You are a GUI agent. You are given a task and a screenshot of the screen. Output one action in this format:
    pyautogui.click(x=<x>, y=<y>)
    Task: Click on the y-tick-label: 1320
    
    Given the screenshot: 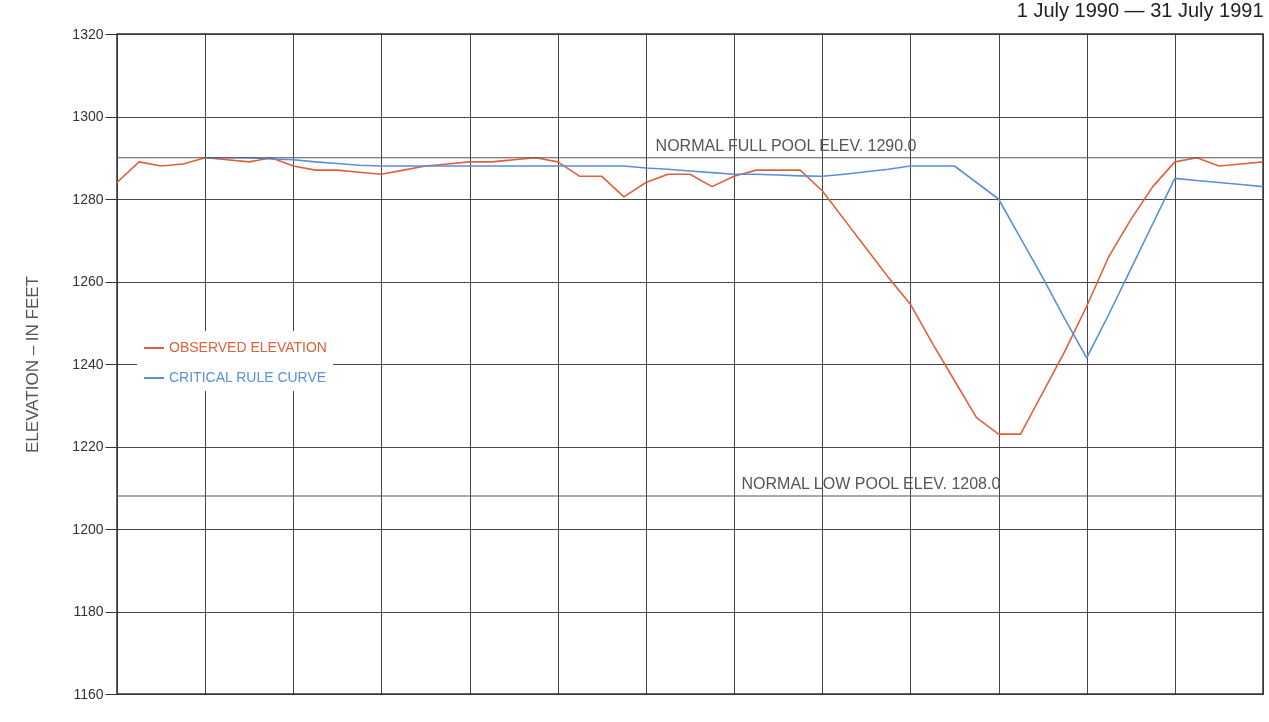 What is the action you would take?
    pyautogui.click(x=88, y=33)
    